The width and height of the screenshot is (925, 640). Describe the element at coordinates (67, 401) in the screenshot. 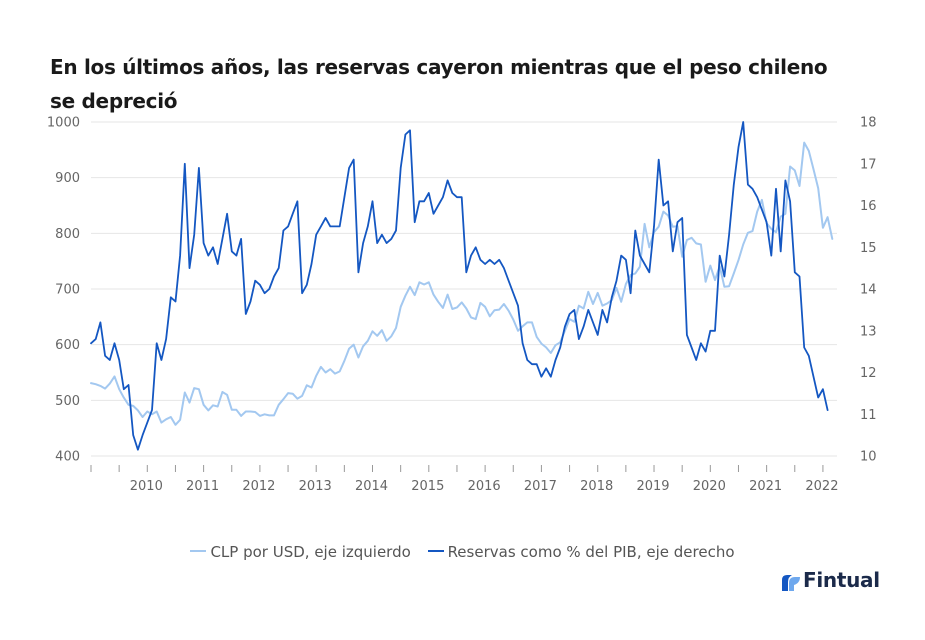

I see `y-left-tick-label: 500` at that location.